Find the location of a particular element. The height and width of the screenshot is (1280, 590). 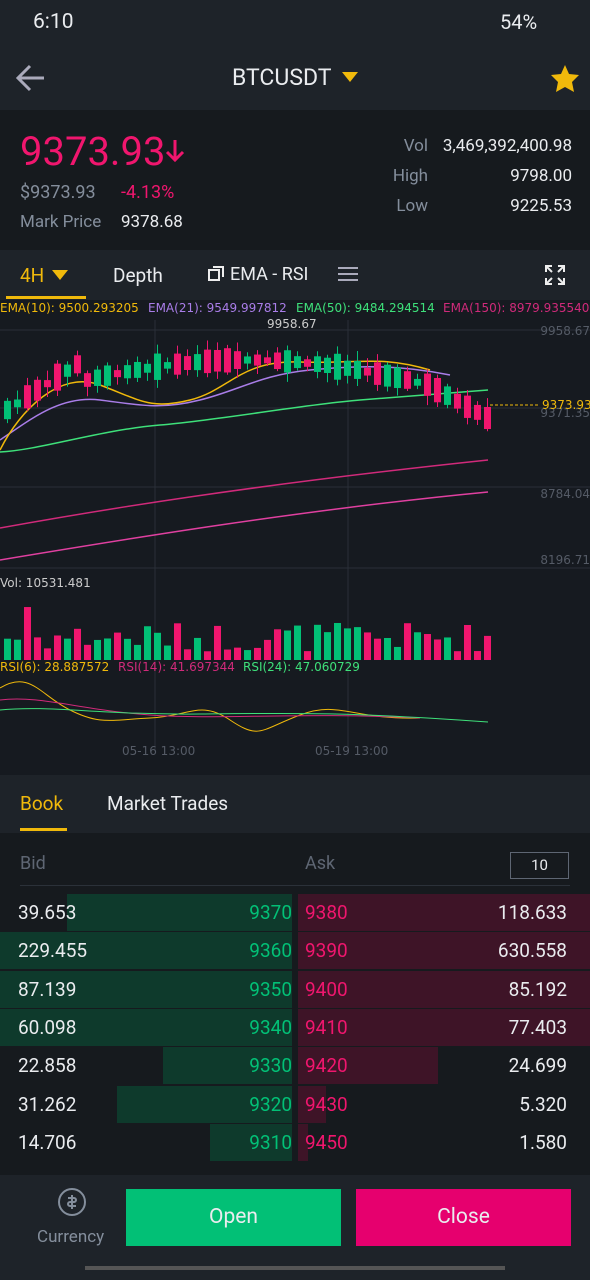

rsi-label: RSI(24): 47.060729 is located at coordinates (301, 667).